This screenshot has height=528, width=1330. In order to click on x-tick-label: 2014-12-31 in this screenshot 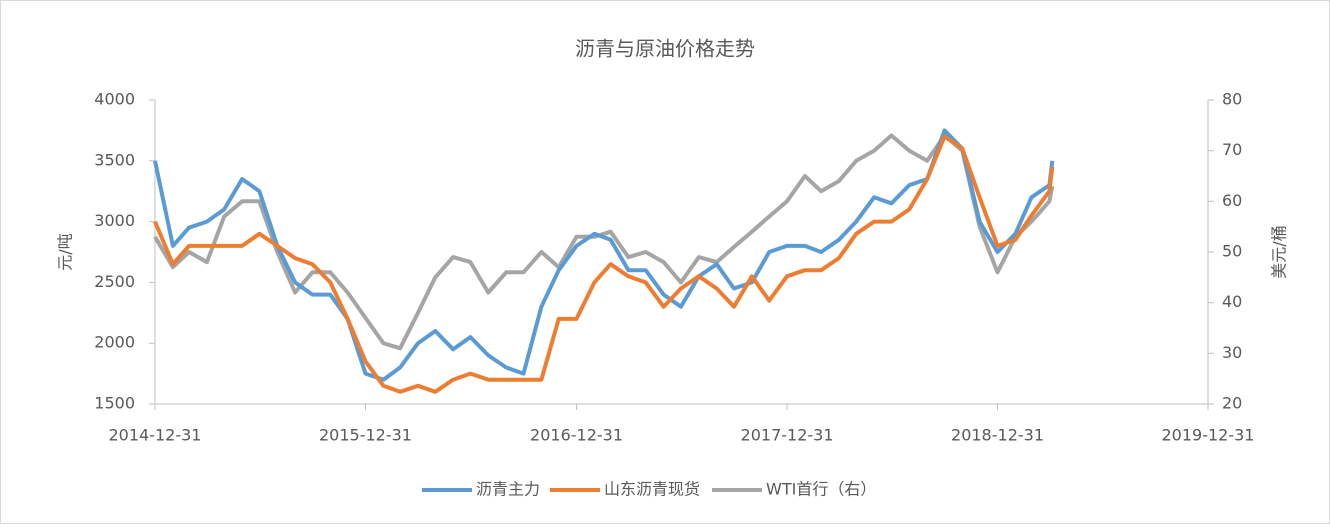, I will do `click(155, 435)`.